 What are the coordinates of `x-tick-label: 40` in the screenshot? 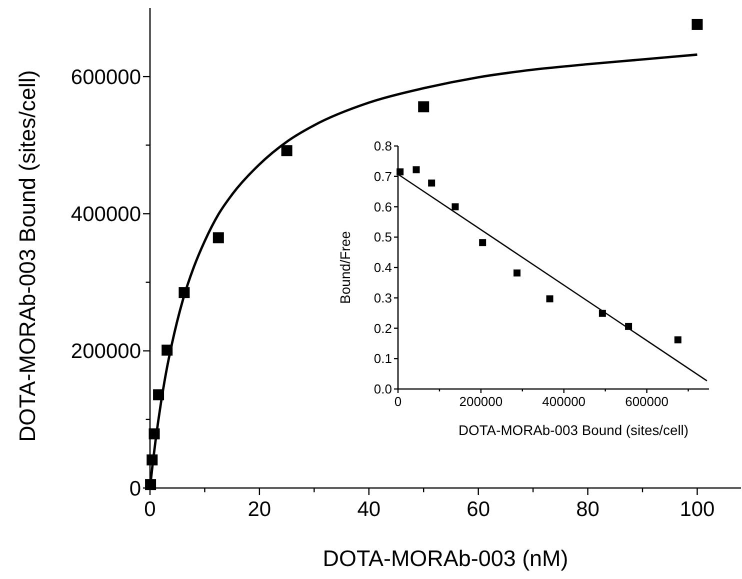 It's located at (369, 509).